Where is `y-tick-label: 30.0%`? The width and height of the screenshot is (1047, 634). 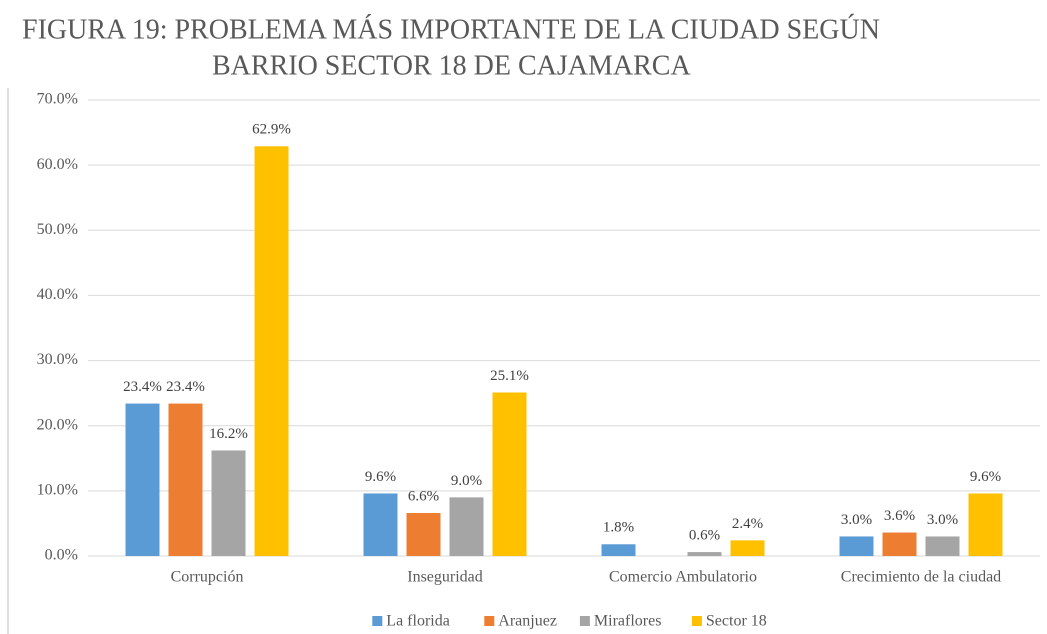
y-tick-label: 30.0% is located at coordinates (57, 359).